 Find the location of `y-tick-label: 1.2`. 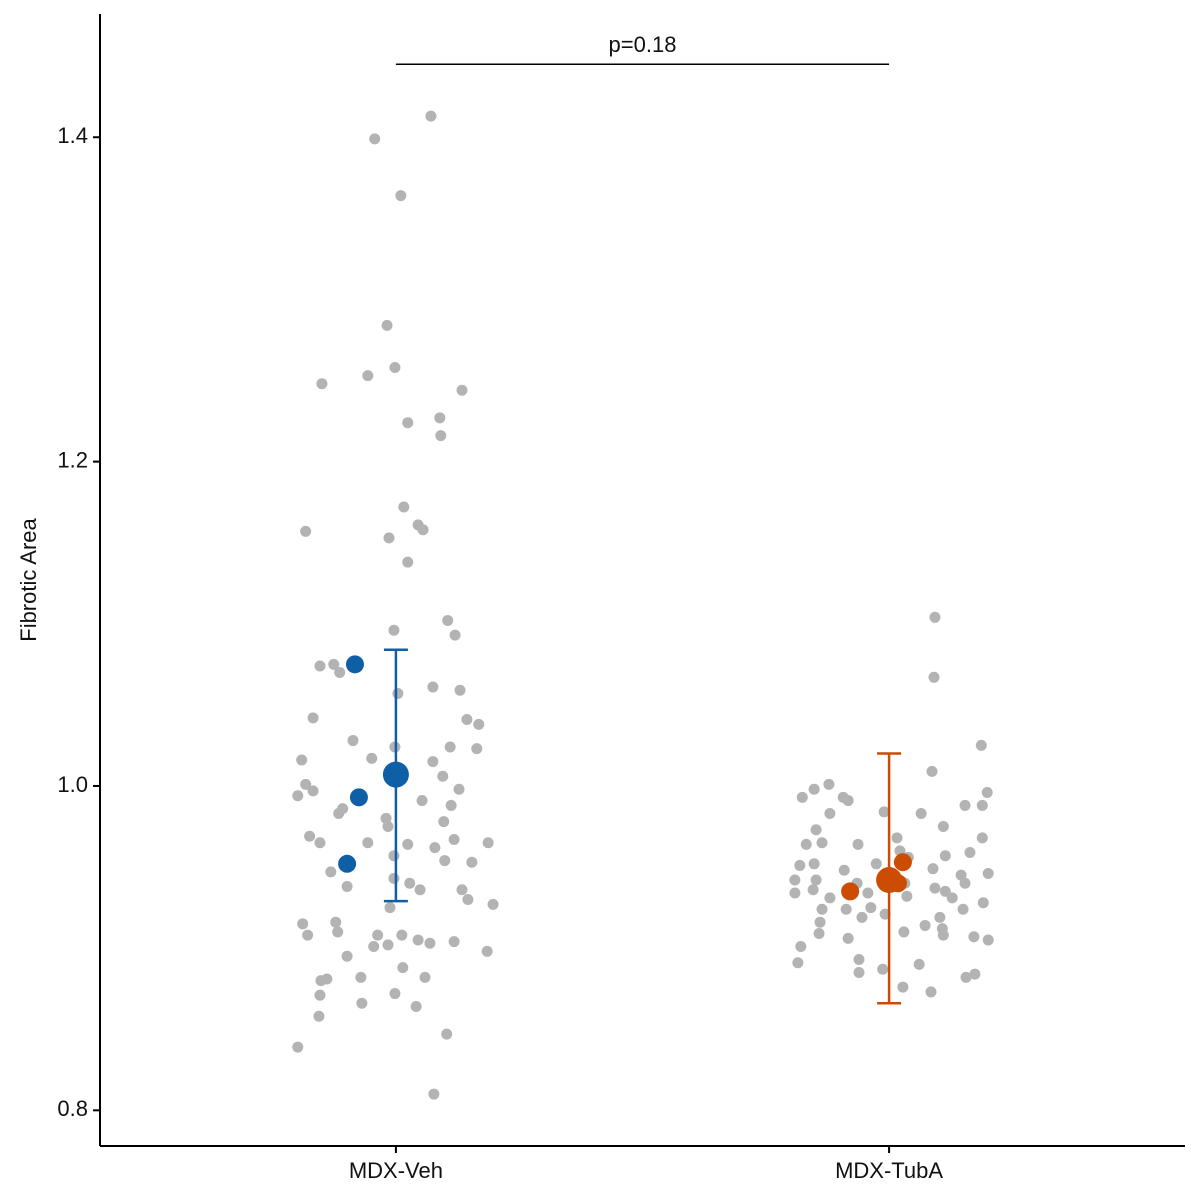

y-tick-label: 1.2 is located at coordinates (72, 459).